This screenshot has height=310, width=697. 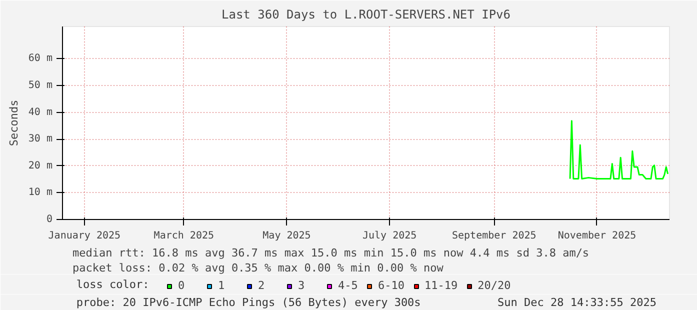 I want to click on y-tick-label: 20 m, so click(x=40, y=166).